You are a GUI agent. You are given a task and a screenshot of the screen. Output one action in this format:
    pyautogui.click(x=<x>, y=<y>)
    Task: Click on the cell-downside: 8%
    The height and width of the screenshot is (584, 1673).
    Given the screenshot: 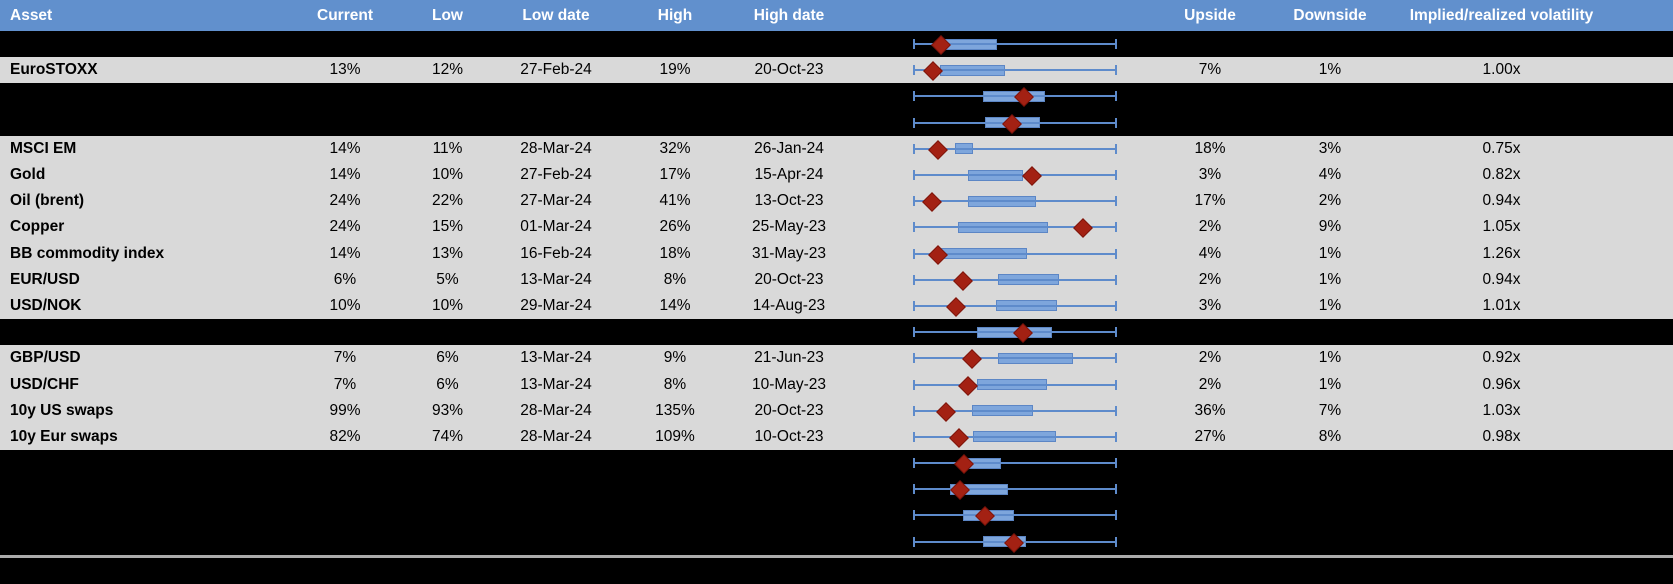 What is the action you would take?
    pyautogui.click(x=1330, y=436)
    